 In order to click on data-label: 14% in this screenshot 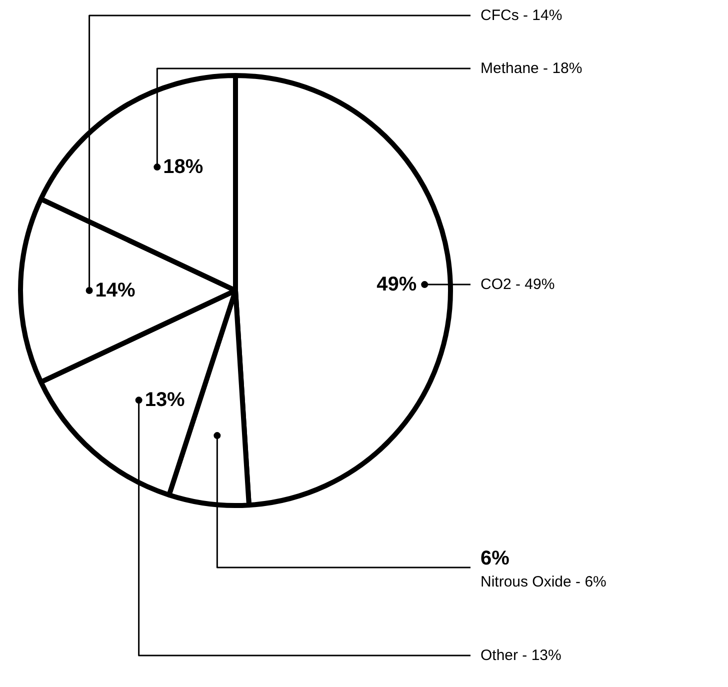, I will do `click(115, 291)`.